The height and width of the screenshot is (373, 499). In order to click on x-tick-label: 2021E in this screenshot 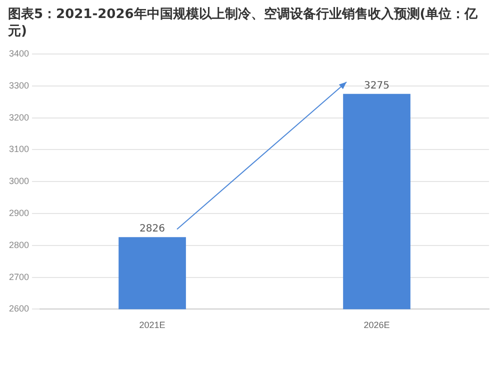, I will do `click(152, 325)`.